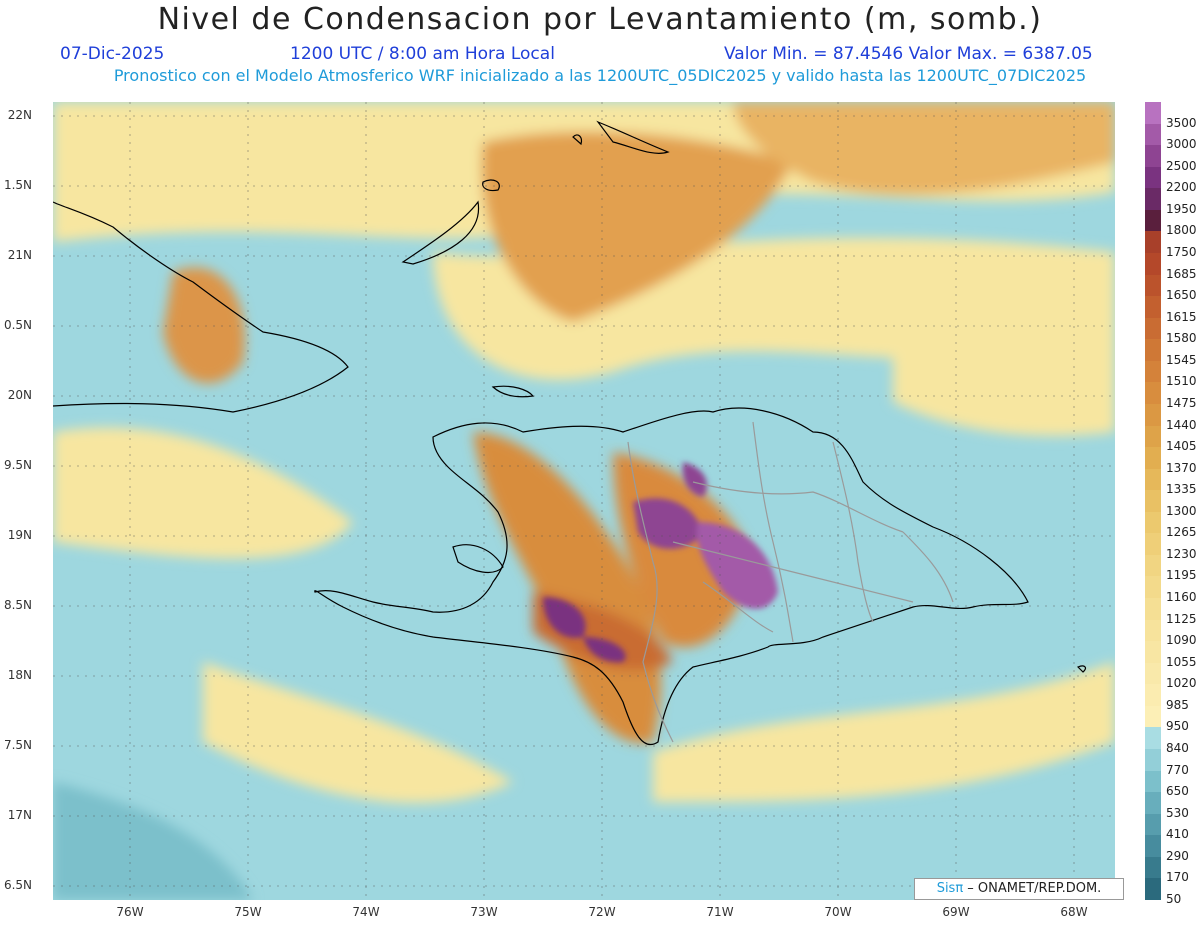  I want to click on x-tick: 68W, so click(1074, 912).